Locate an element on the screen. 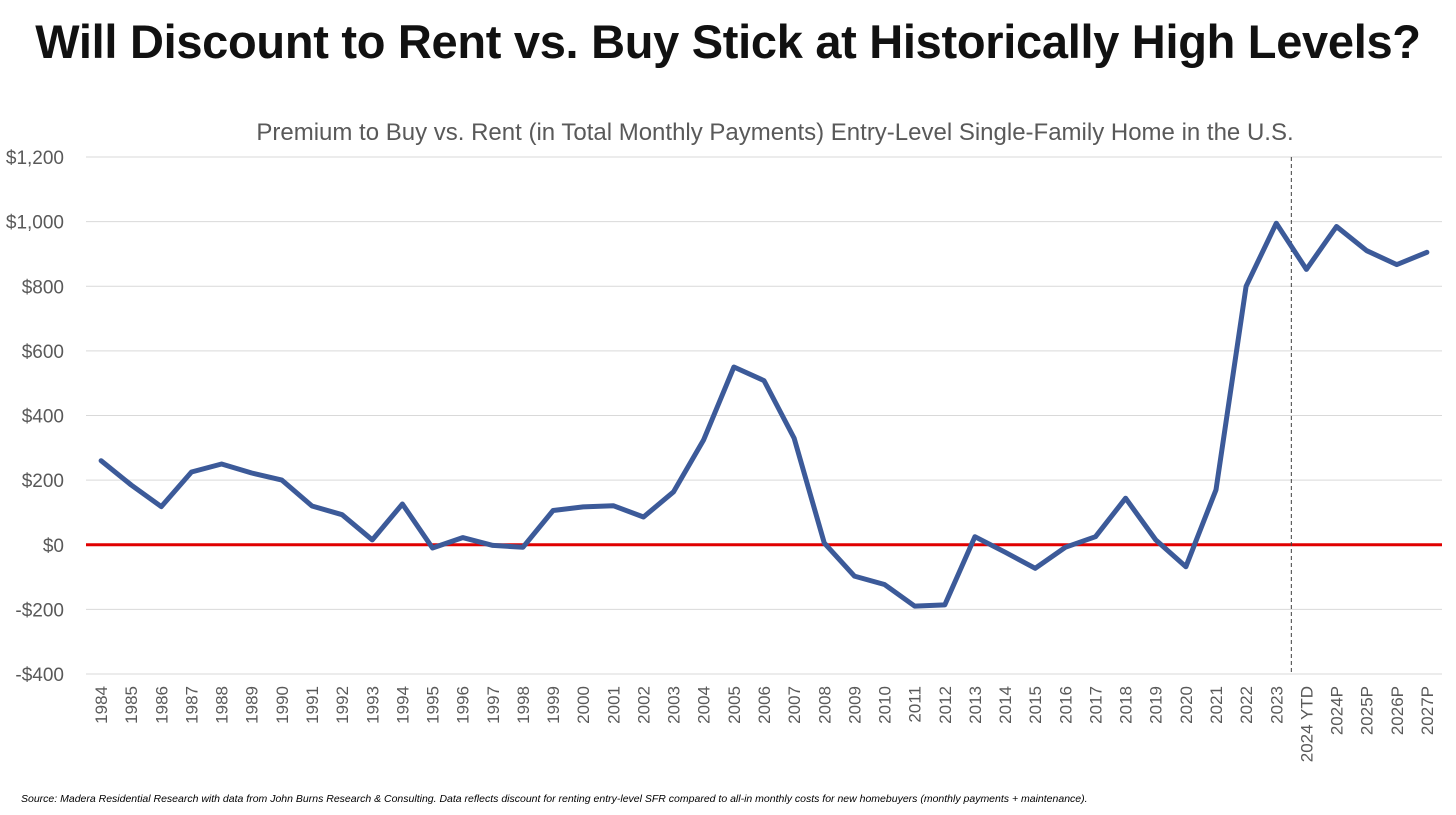 This screenshot has height=815, width=1456. y-tick-label: -$400 is located at coordinates (39, 675).